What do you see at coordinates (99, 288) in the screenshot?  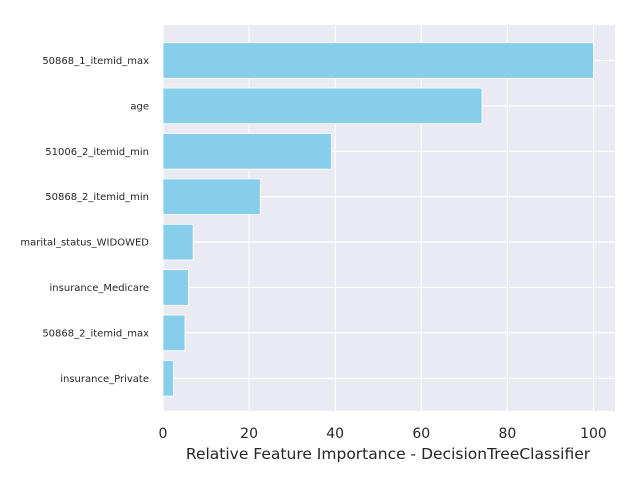 I see `y-tick-label: insurance_Medicare` at bounding box center [99, 288].